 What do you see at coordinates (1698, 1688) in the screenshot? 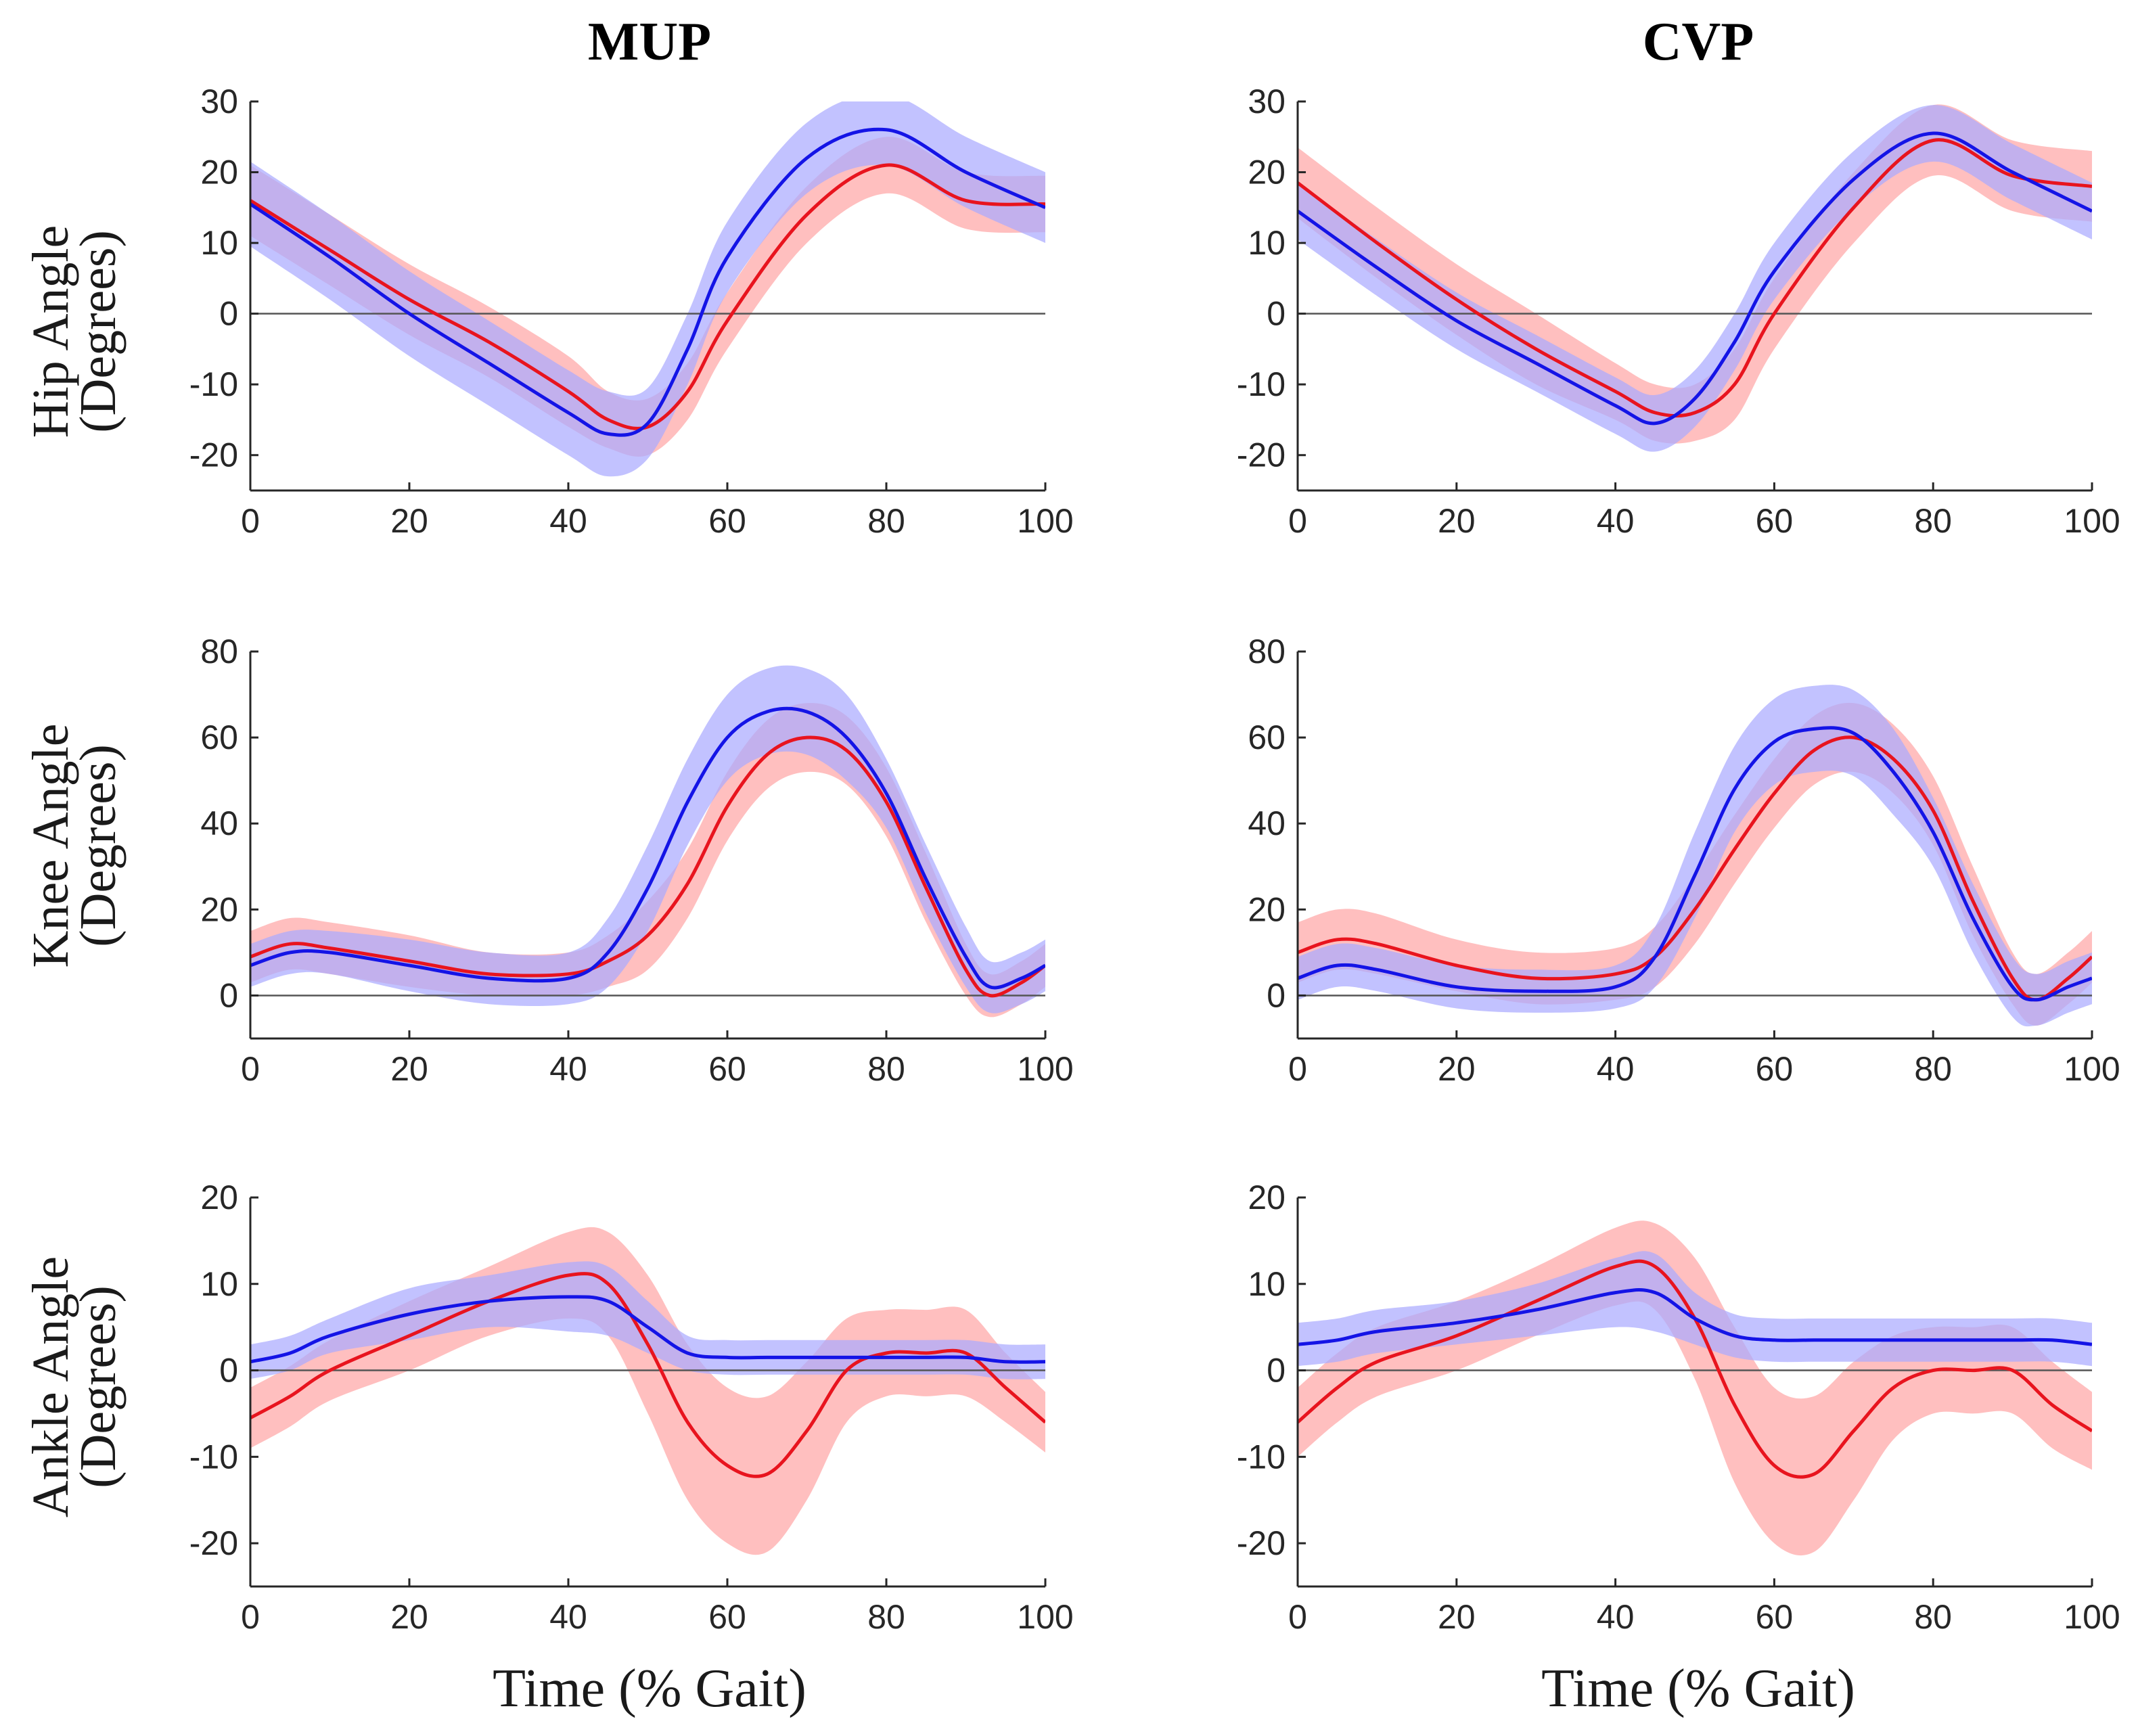
I see `xlabel-cvp: Time (% Gait)` at bounding box center [1698, 1688].